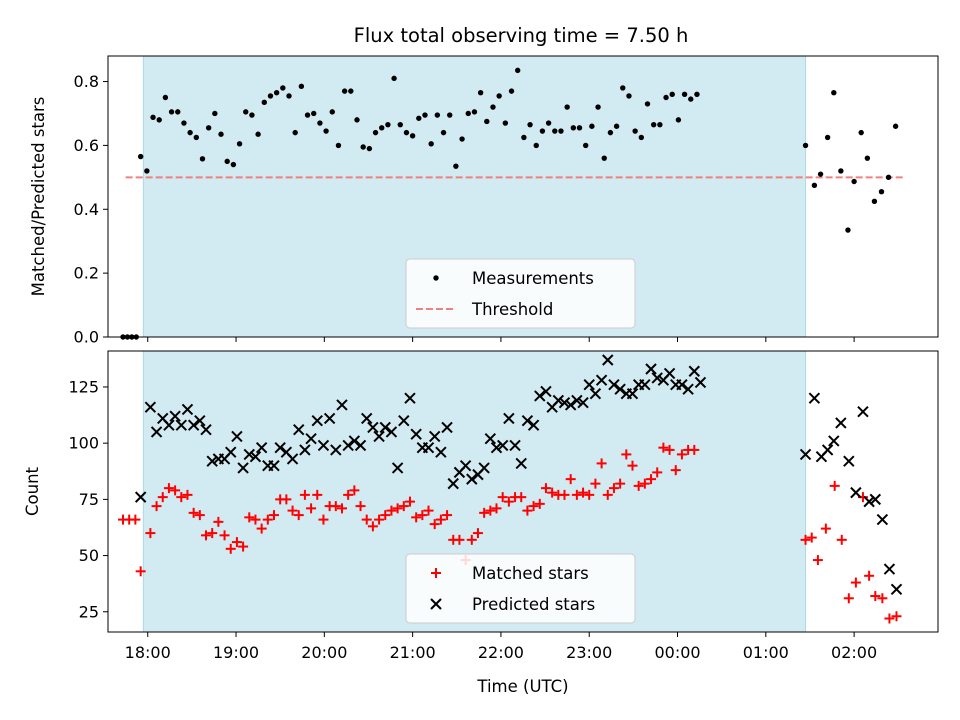 This screenshot has height=720, width=960. I want to click on top-y-tick-label: 0.8, so click(86, 81).